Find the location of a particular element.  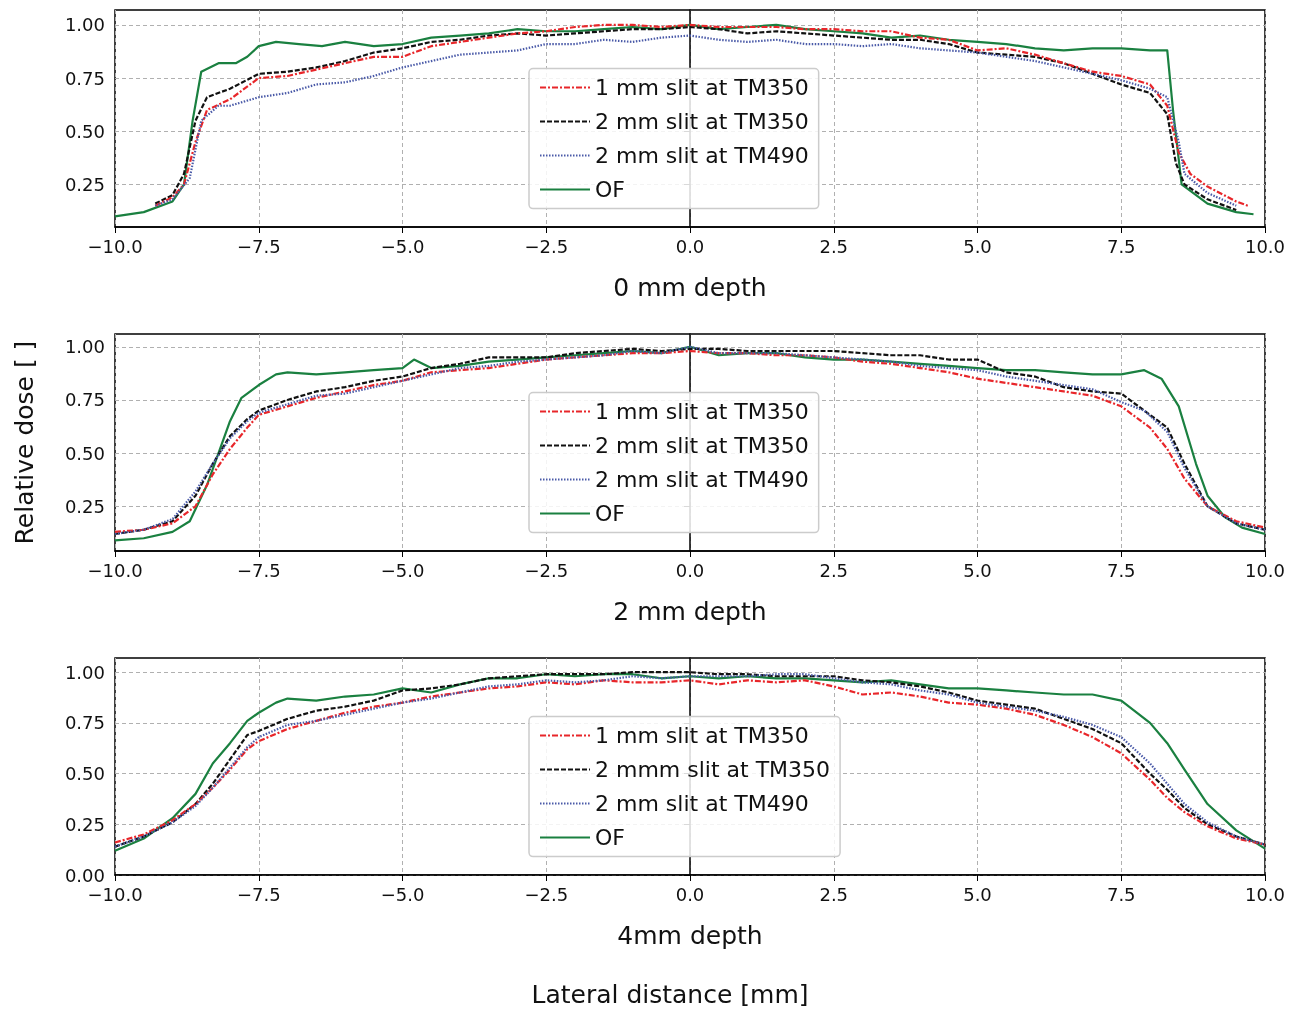

y-tick-label: 0.00 is located at coordinates (84, 875).